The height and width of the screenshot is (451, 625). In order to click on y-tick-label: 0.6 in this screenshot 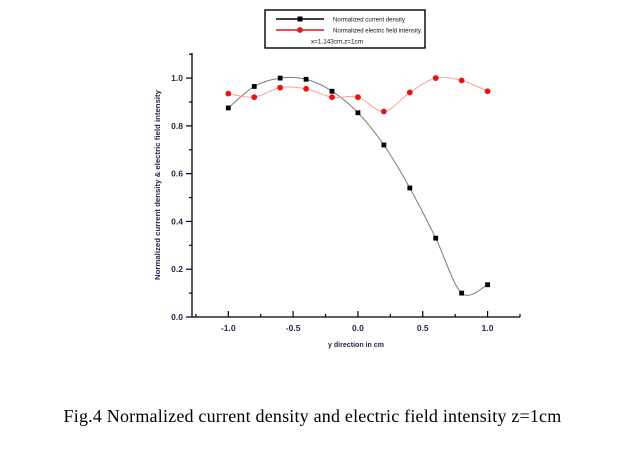, I will do `click(177, 174)`.